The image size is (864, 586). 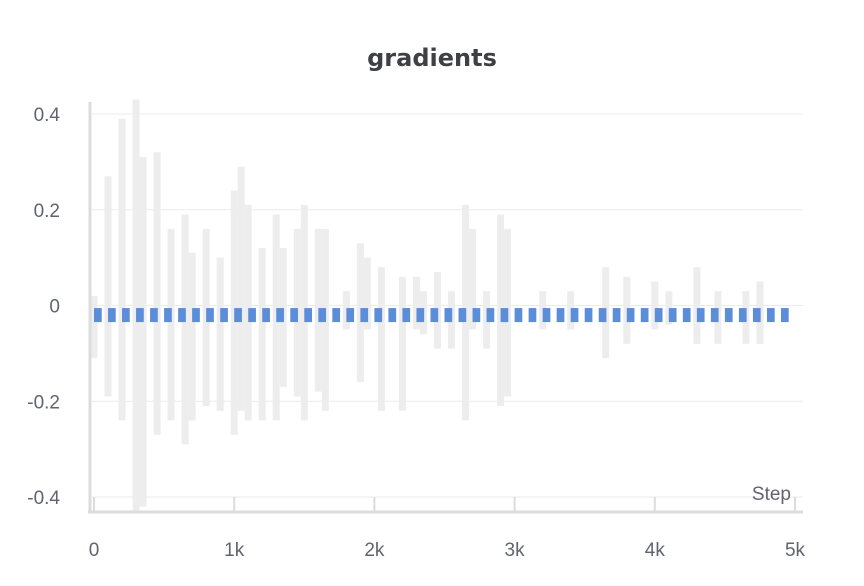 What do you see at coordinates (374, 550) in the screenshot?
I see `x-tick-label: 2k` at bounding box center [374, 550].